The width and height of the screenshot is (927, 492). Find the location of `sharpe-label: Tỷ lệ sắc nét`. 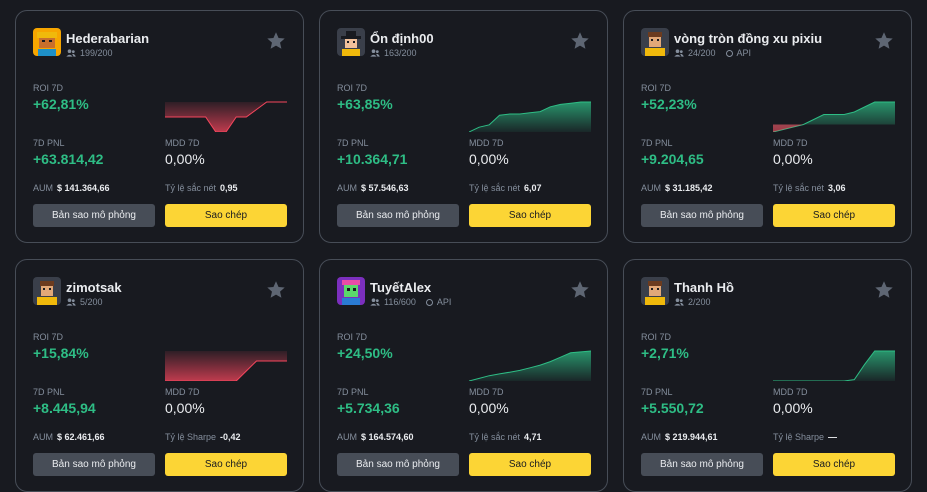

sharpe-label: Tỷ lệ sắc nét is located at coordinates (191, 188).